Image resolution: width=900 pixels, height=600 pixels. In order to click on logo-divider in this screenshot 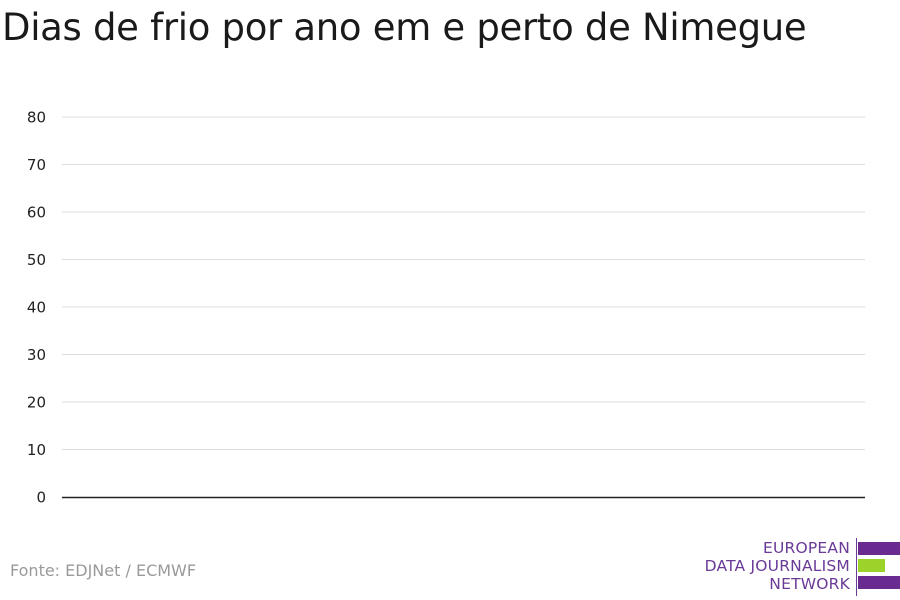, I will do `click(856, 567)`.